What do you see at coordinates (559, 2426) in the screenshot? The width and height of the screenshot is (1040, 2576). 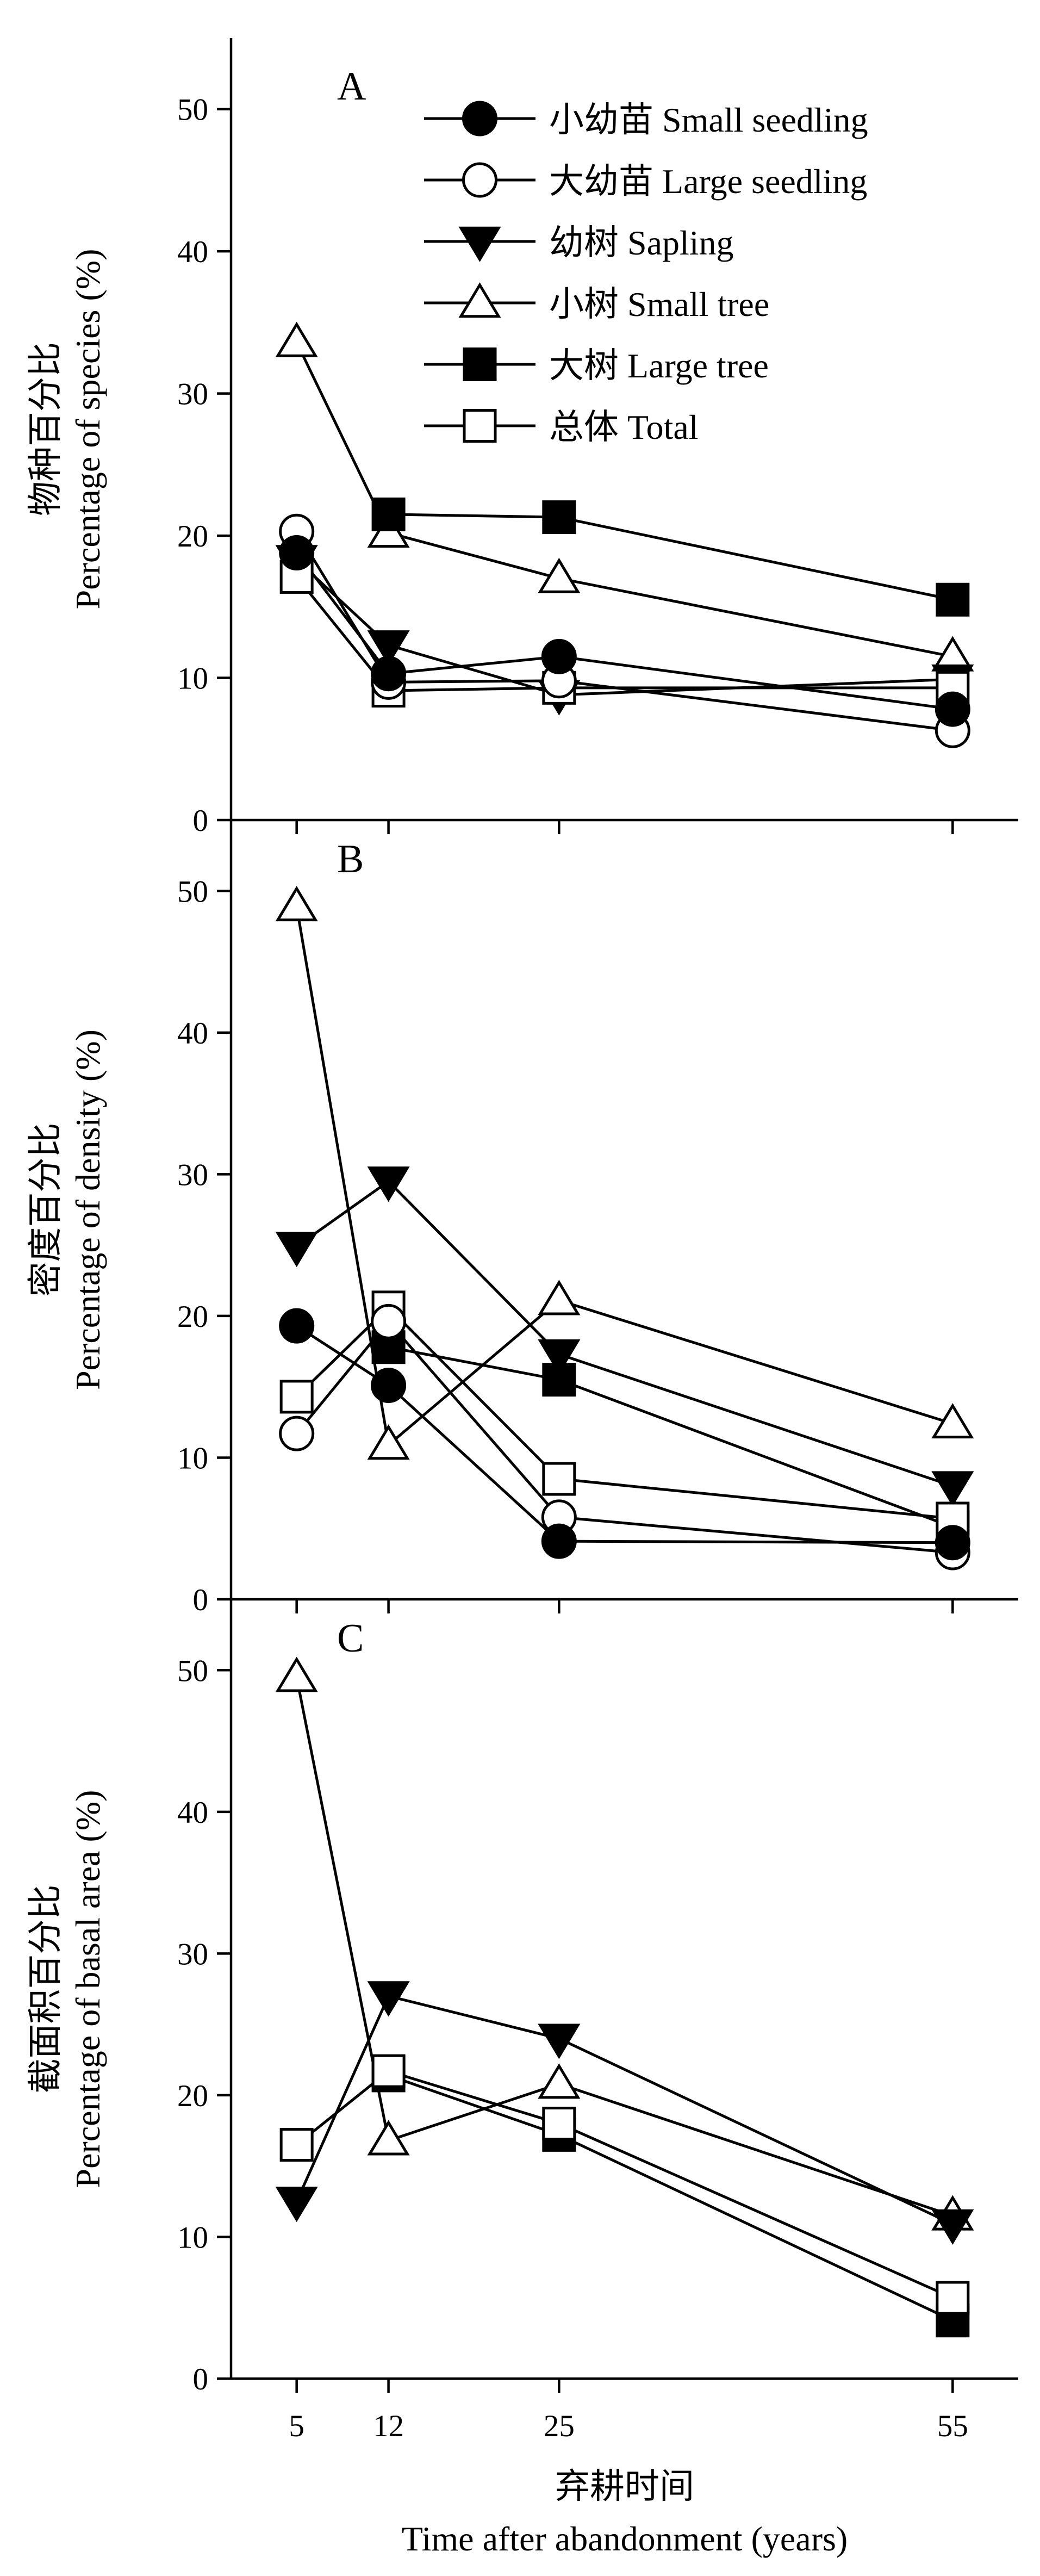 I see `x-tick-label: 25` at bounding box center [559, 2426].